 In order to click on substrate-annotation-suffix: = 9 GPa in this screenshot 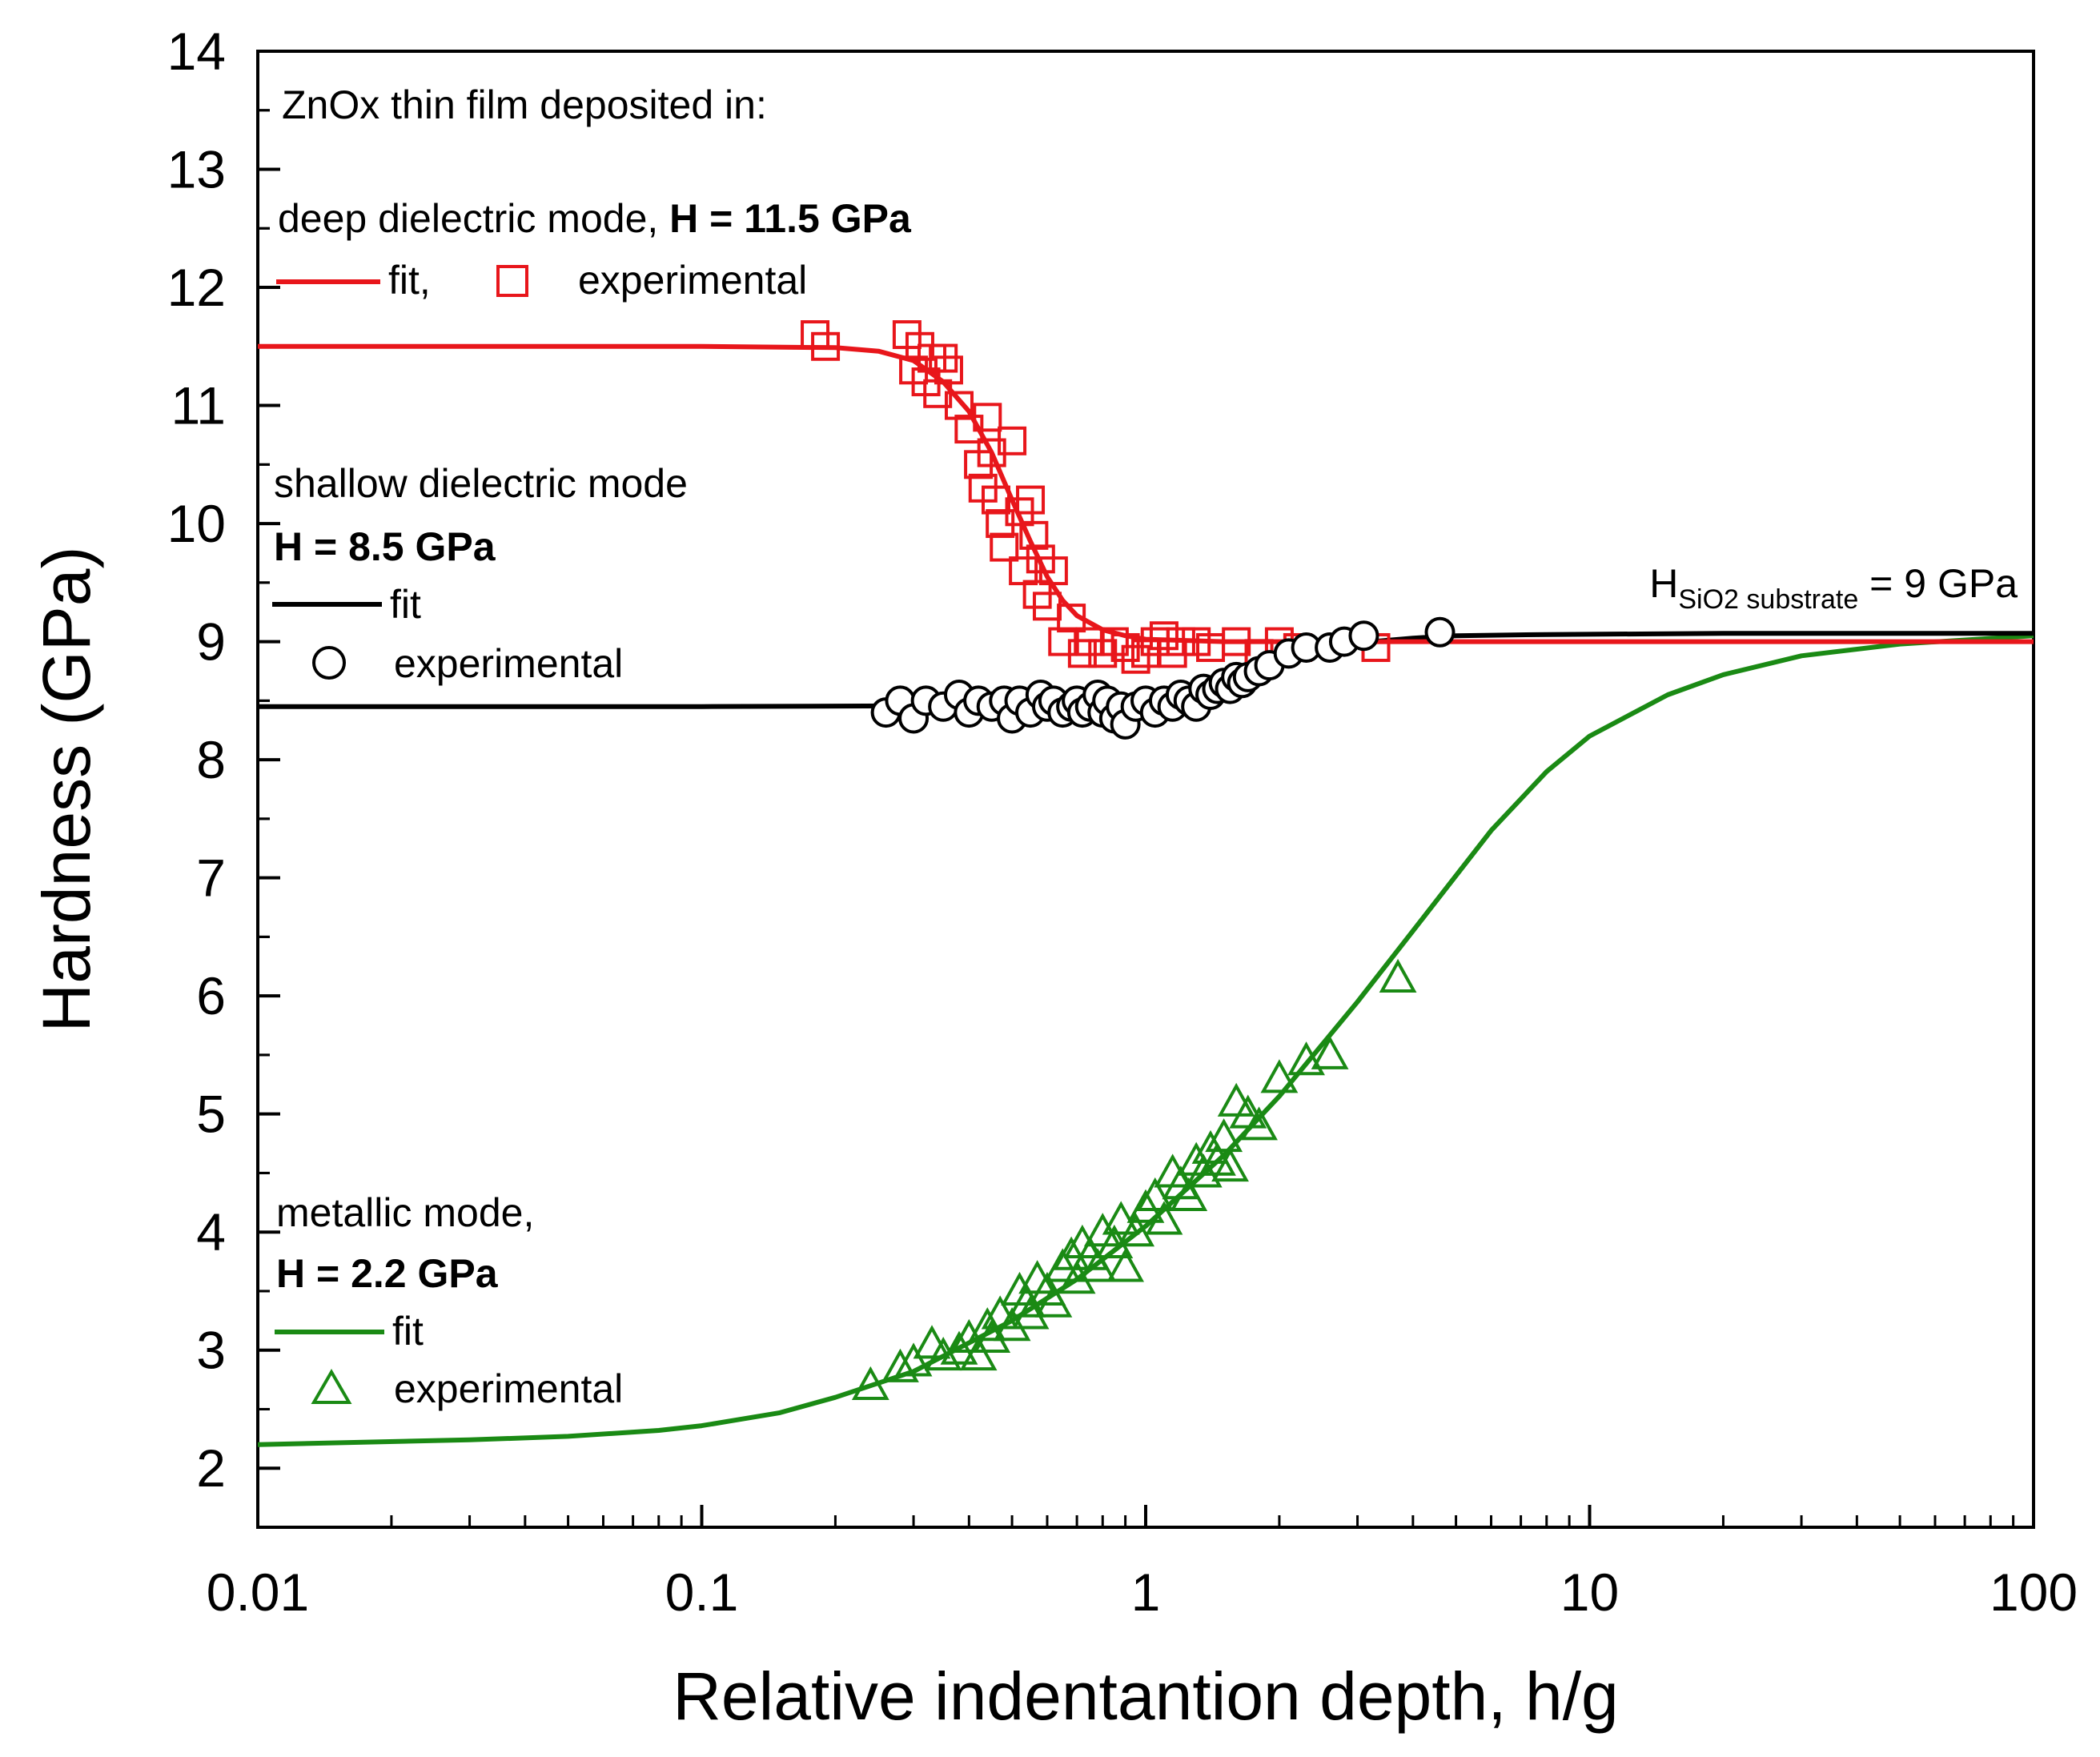, I will do `click(1938, 583)`.